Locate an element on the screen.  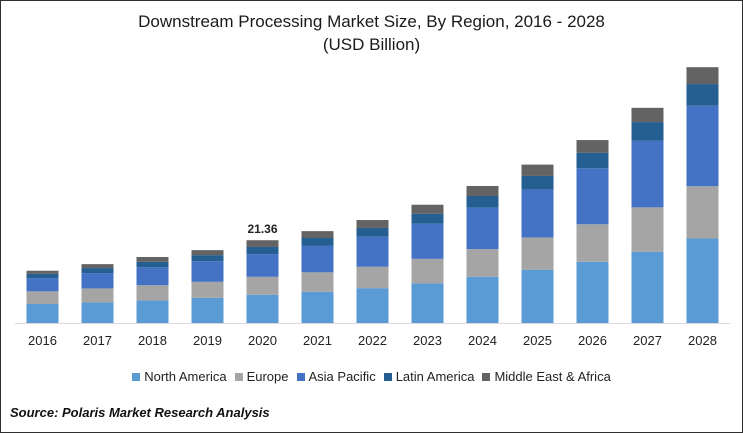
x-tick-label: 2028 is located at coordinates (702, 340).